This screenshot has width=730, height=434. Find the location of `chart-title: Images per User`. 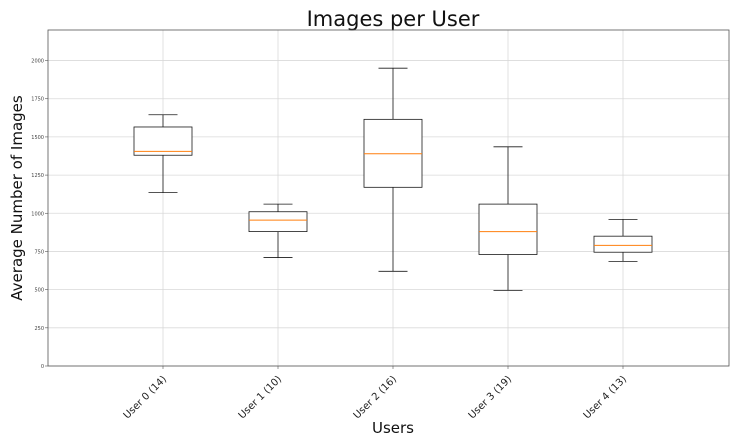

chart-title: Images per User is located at coordinates (393, 19).